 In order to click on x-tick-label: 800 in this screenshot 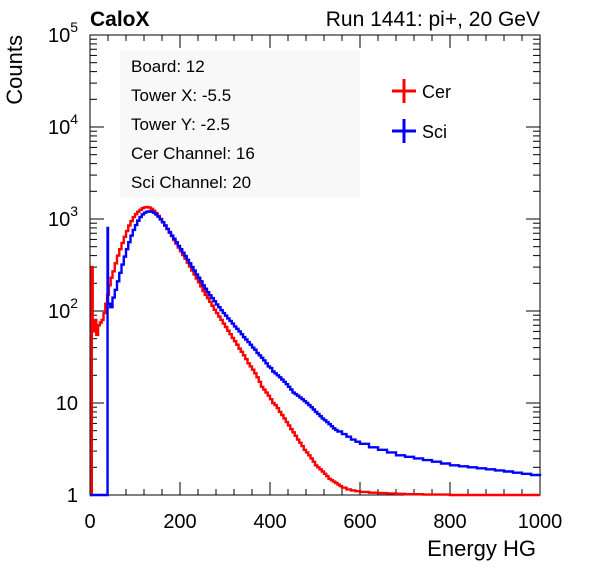, I will do `click(449, 522)`.